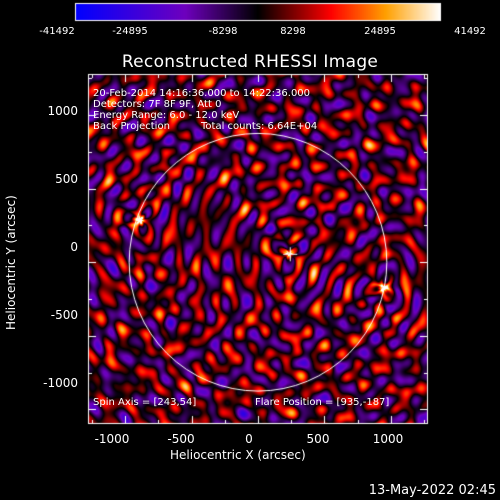  What do you see at coordinates (470, 31) in the screenshot?
I see `colorbar-tick: 41492` at bounding box center [470, 31].